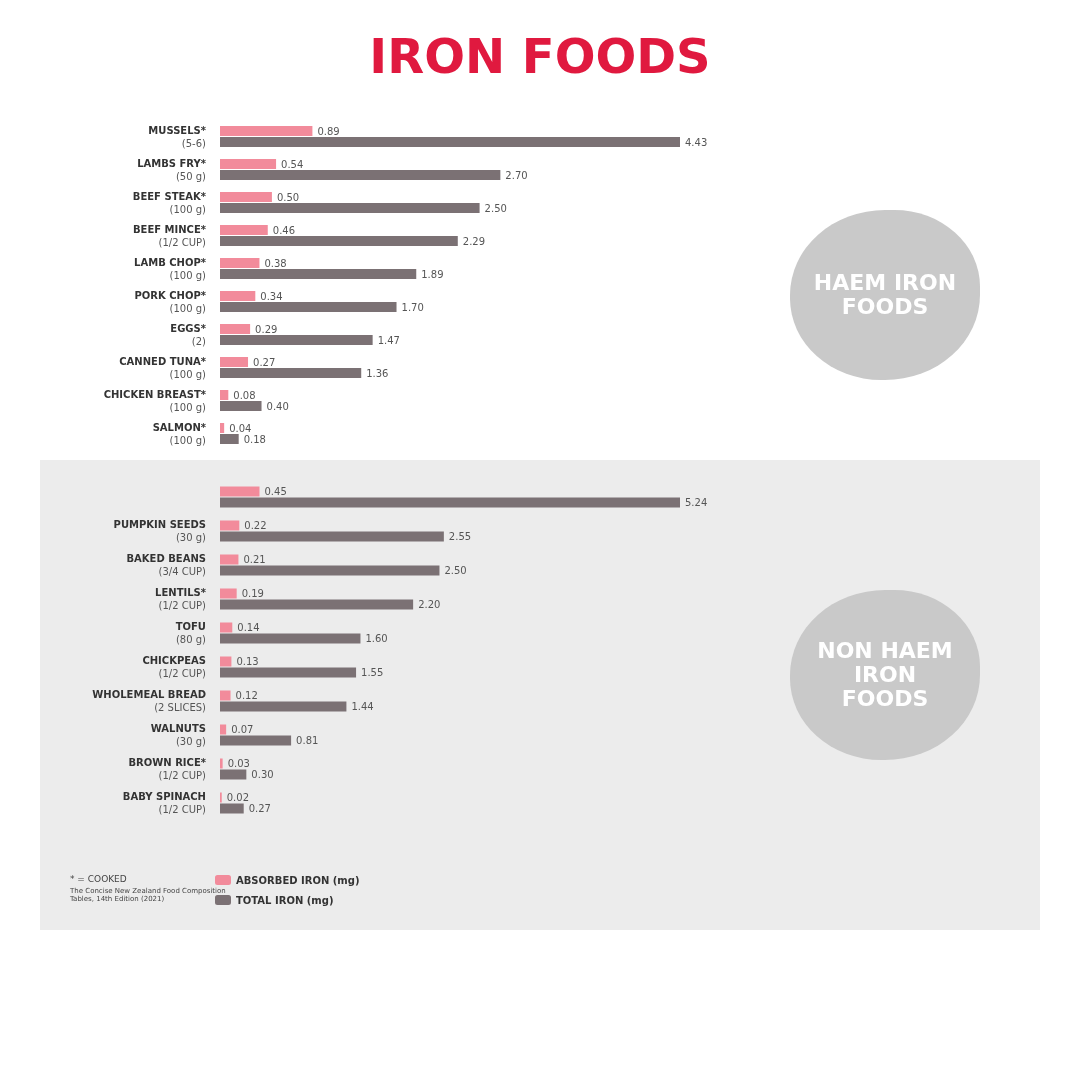 This screenshot has width=1080, height=1080. What do you see at coordinates (170, 301) in the screenshot?
I see `y-tick-label: PORK CHOP* (100 g)` at bounding box center [170, 301].